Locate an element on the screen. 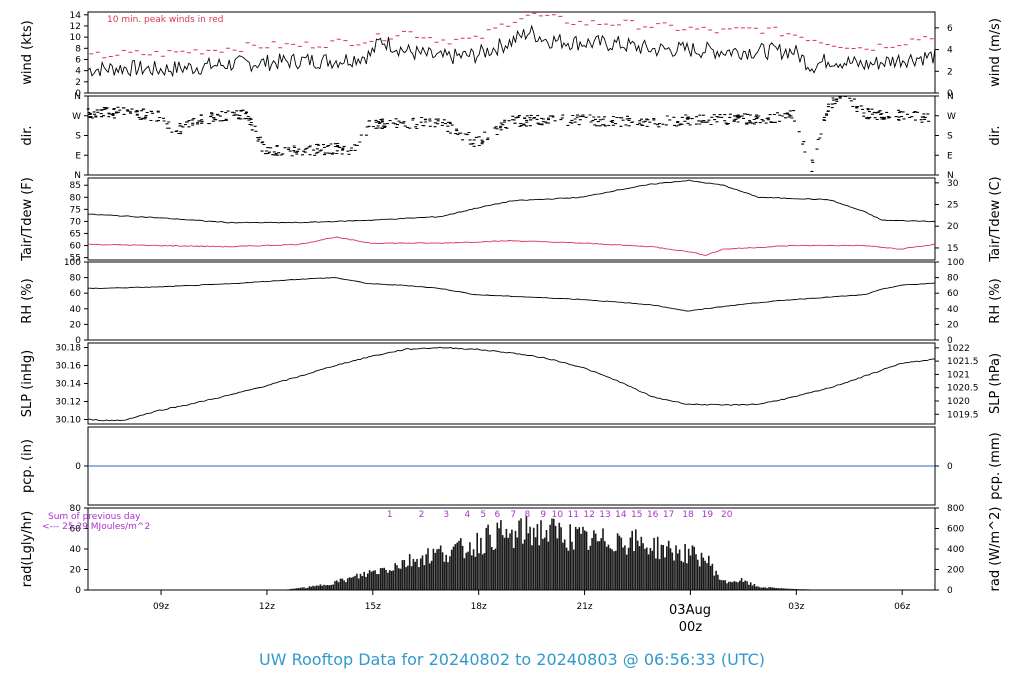 This screenshot has width=1024, height=700. ytick-right-label: 6 is located at coordinates (950, 29).